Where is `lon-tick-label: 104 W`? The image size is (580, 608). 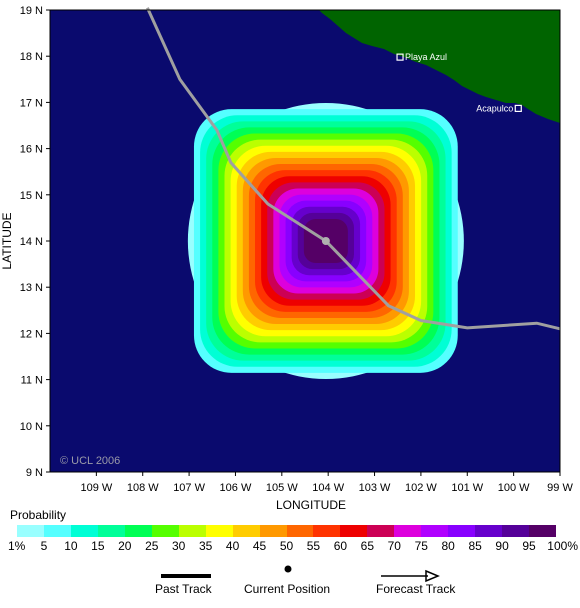
lon-tick-label: 104 W is located at coordinates (328, 488).